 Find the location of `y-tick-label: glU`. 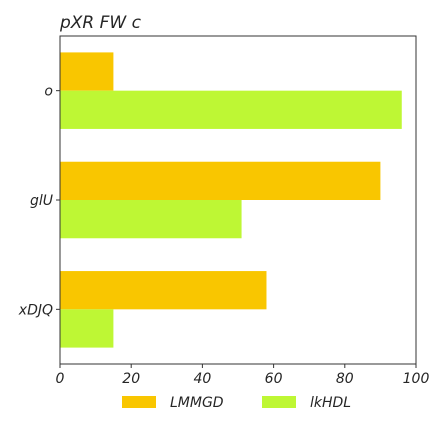

y-tick-label: glU is located at coordinates (41, 201).